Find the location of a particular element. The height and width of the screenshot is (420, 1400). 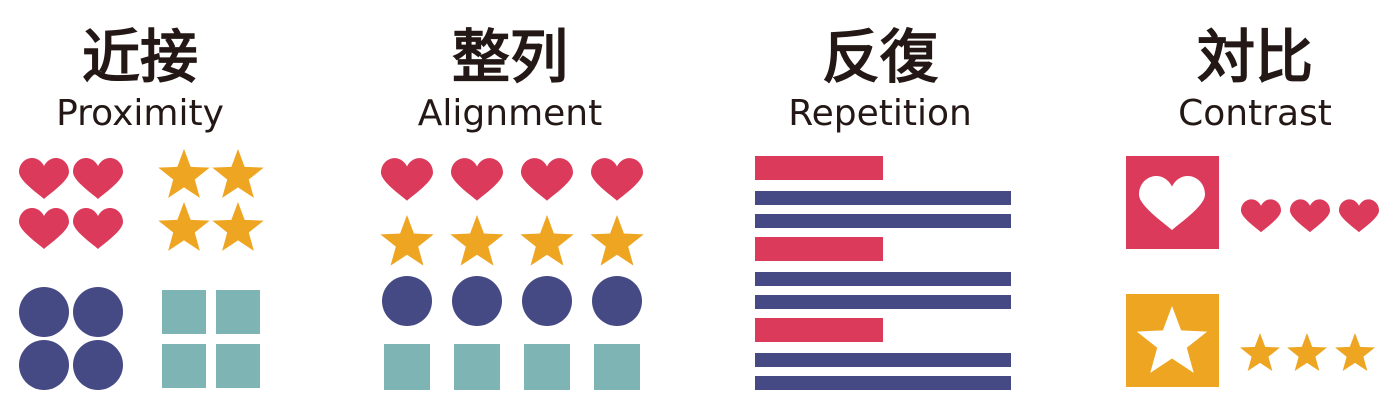

panel-title-jp: 近接 is located at coordinates (139, 57).